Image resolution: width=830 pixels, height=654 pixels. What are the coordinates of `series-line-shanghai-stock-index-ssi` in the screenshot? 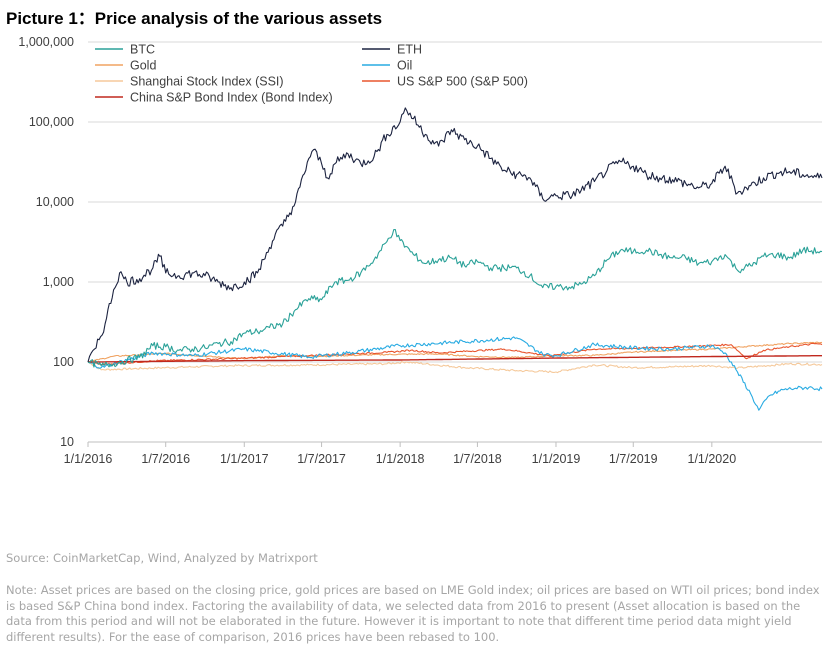 It's located at (455, 367).